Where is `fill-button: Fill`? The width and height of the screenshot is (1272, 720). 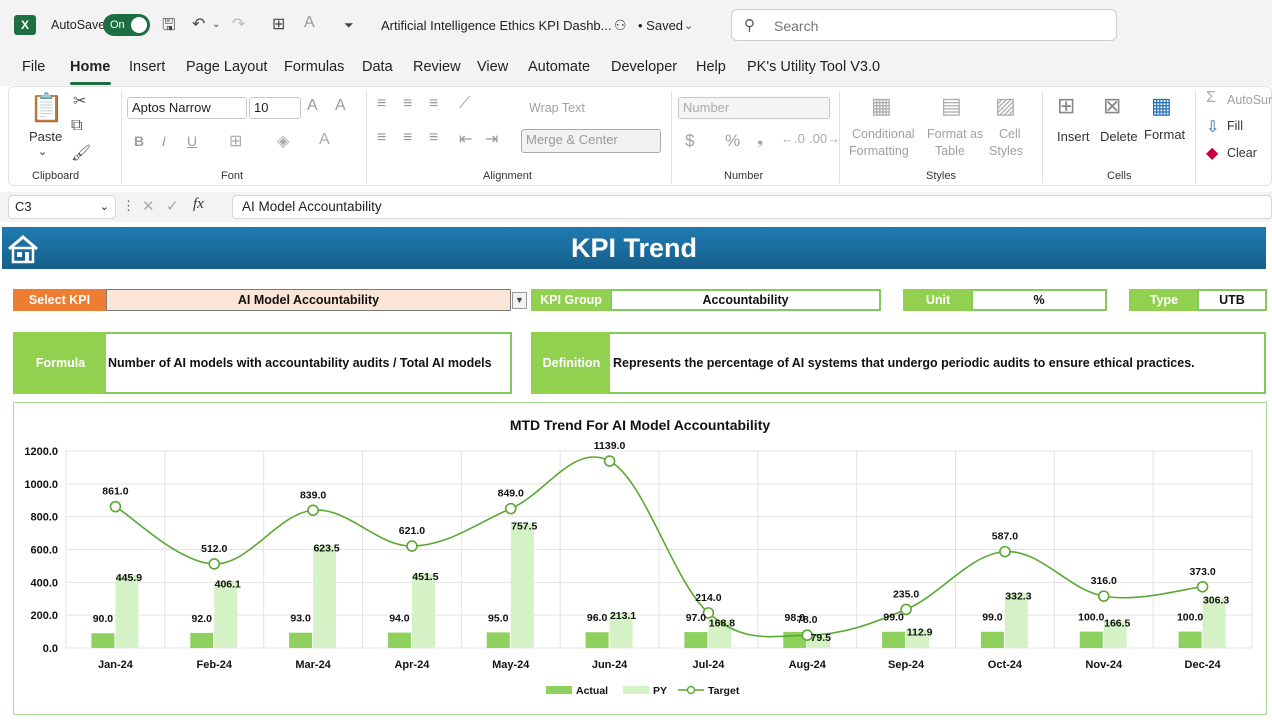 fill-button: Fill is located at coordinates (1235, 126).